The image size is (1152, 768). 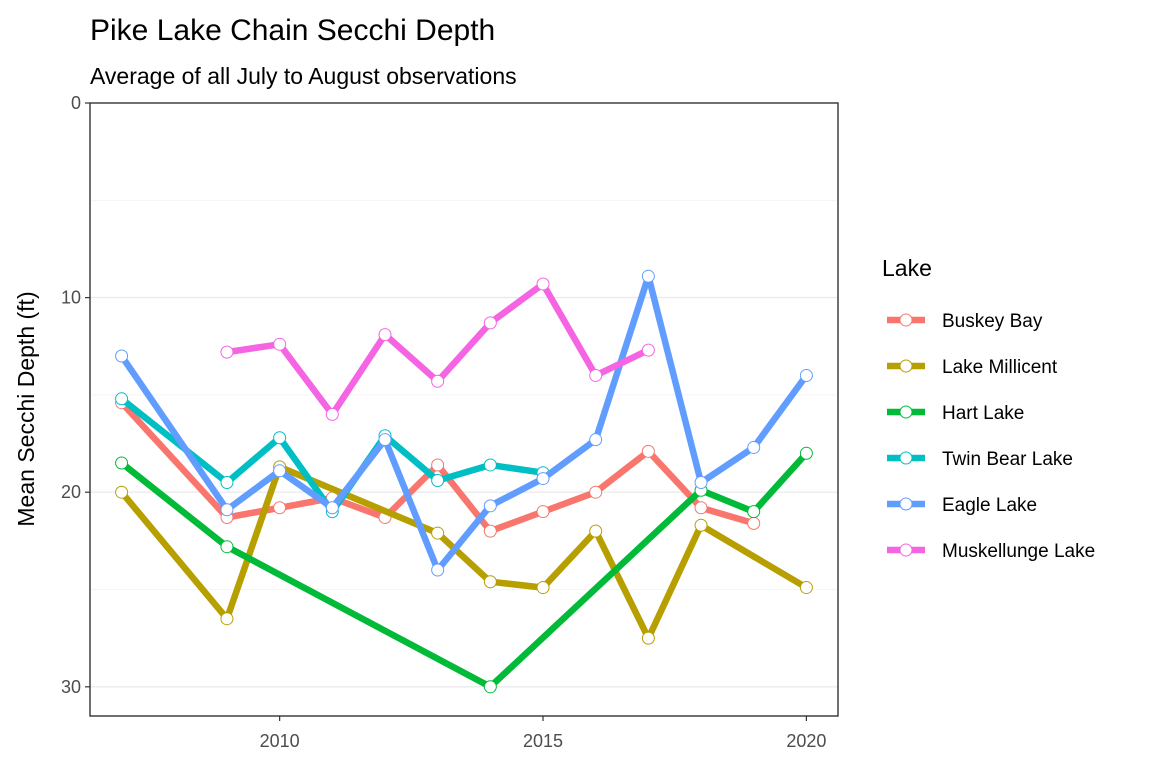 What do you see at coordinates (1007, 459) in the screenshot?
I see `legend-label: Twin Bear Lake` at bounding box center [1007, 459].